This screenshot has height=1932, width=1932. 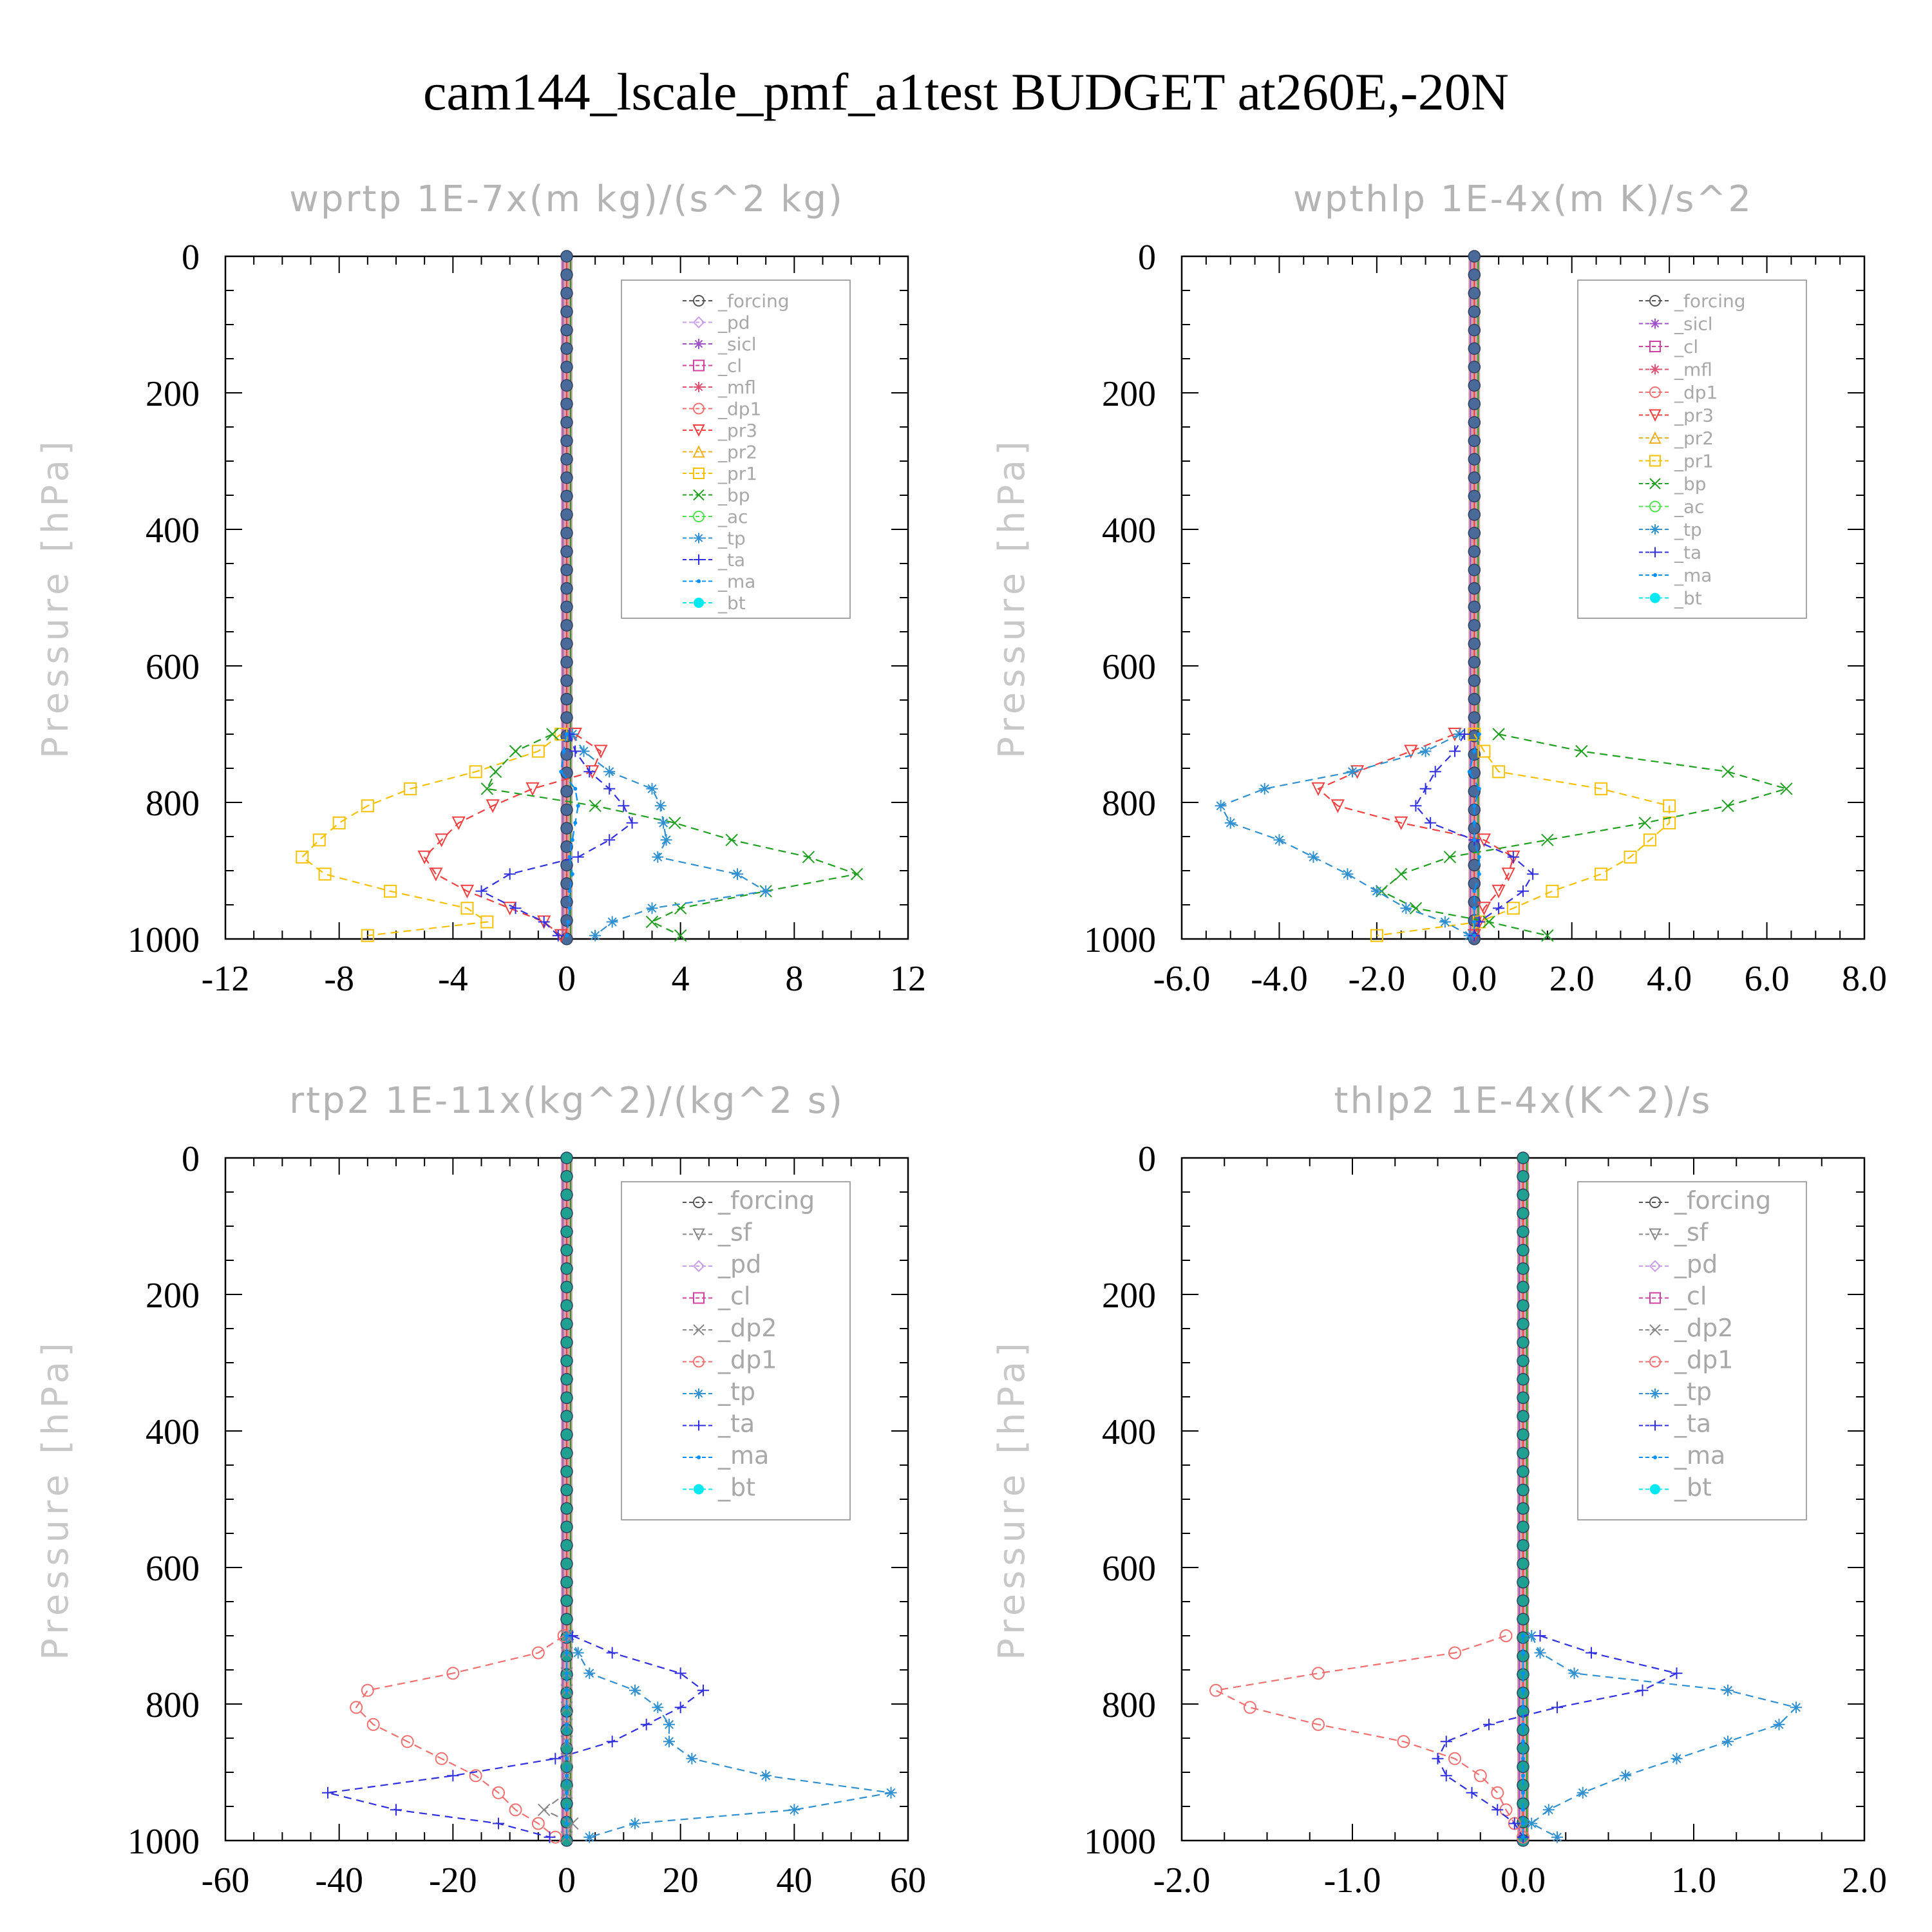 I want to click on x-tick-label: -6.0, so click(x=1182, y=979).